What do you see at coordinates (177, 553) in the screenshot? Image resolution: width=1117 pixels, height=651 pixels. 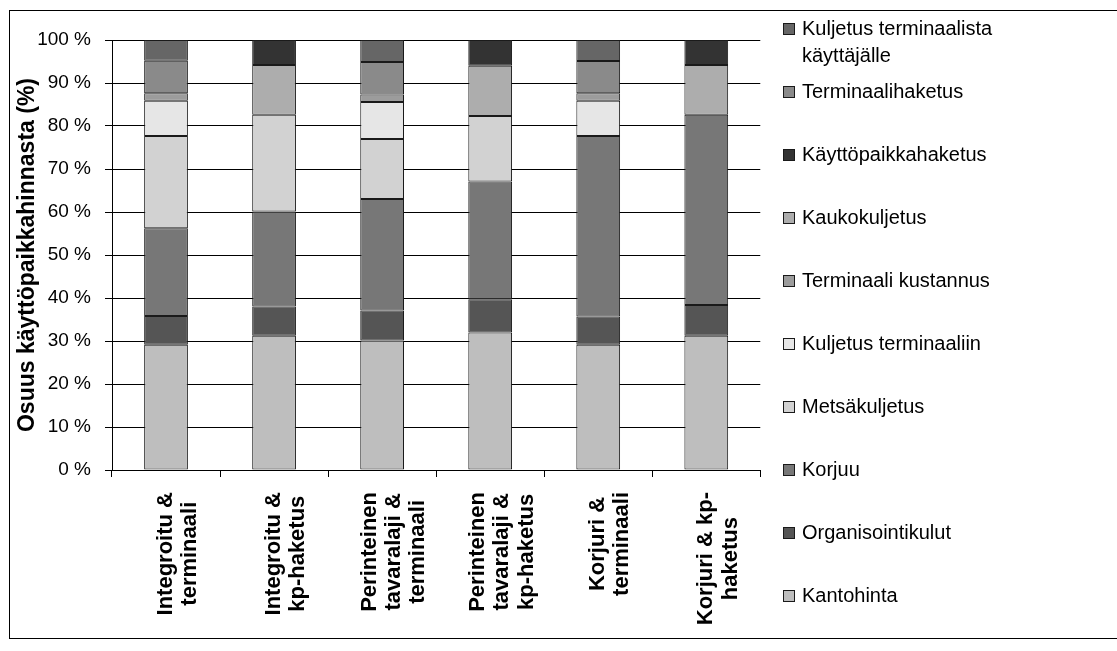 I see `x-tick-label: Integroitu & terminaali` at bounding box center [177, 553].